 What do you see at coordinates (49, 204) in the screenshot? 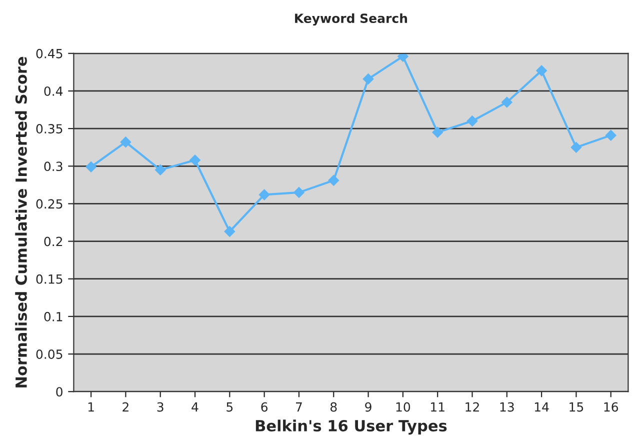
I see `y-tick-label: 0.25` at bounding box center [49, 204].